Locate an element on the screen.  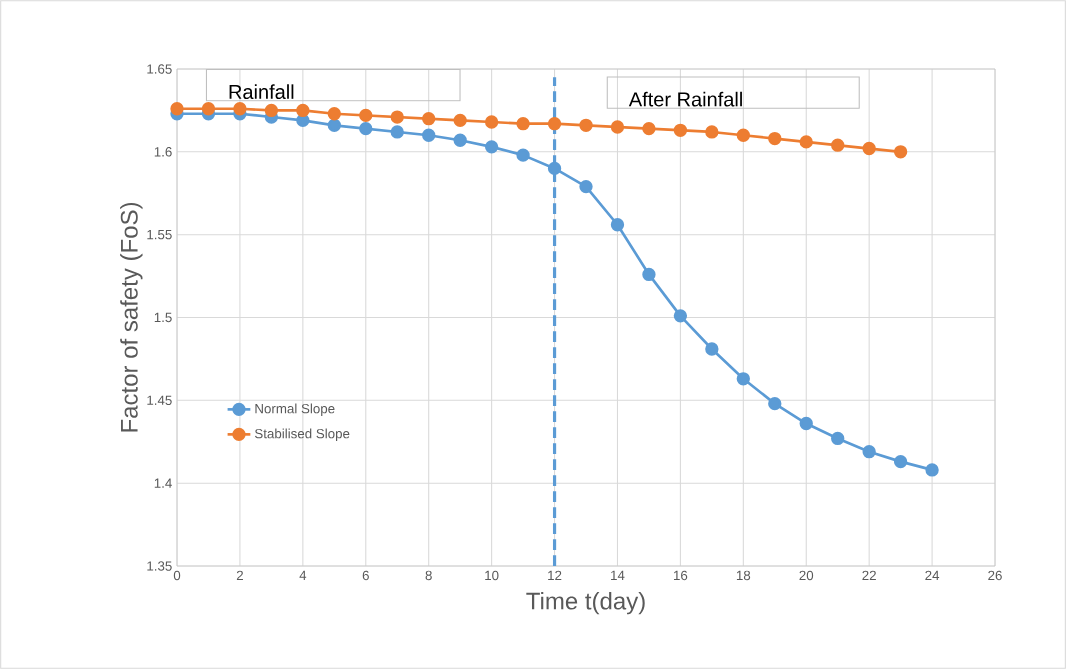
x-tick-label: 22 is located at coordinates (869, 575).